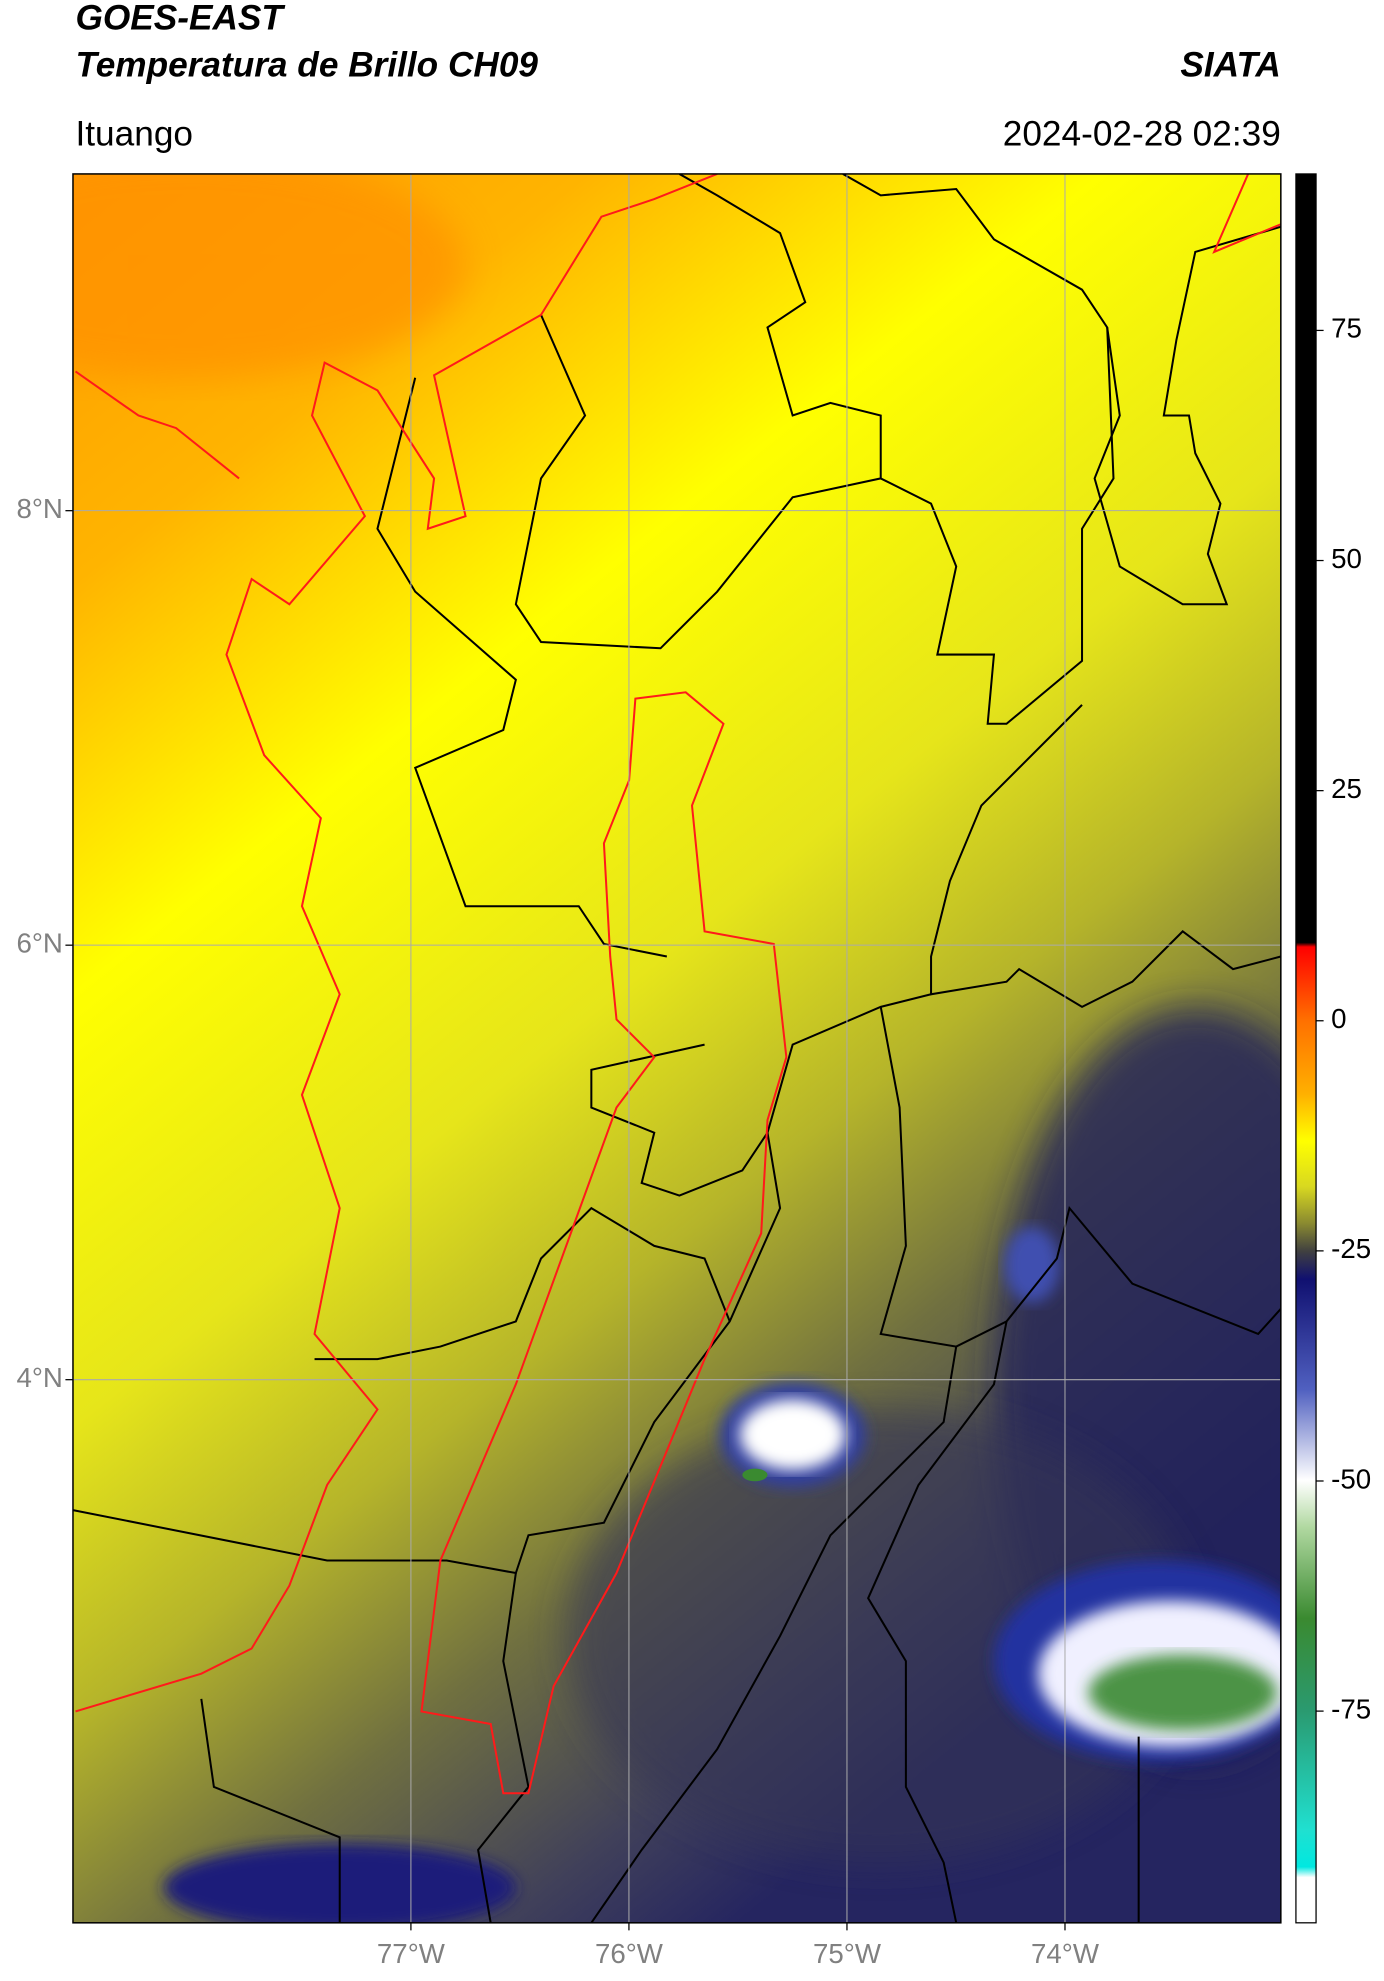 The image size is (1384, 1981). Describe the element at coordinates (39, 1377) in the screenshot. I see `y-tick-label: 4°N` at that location.